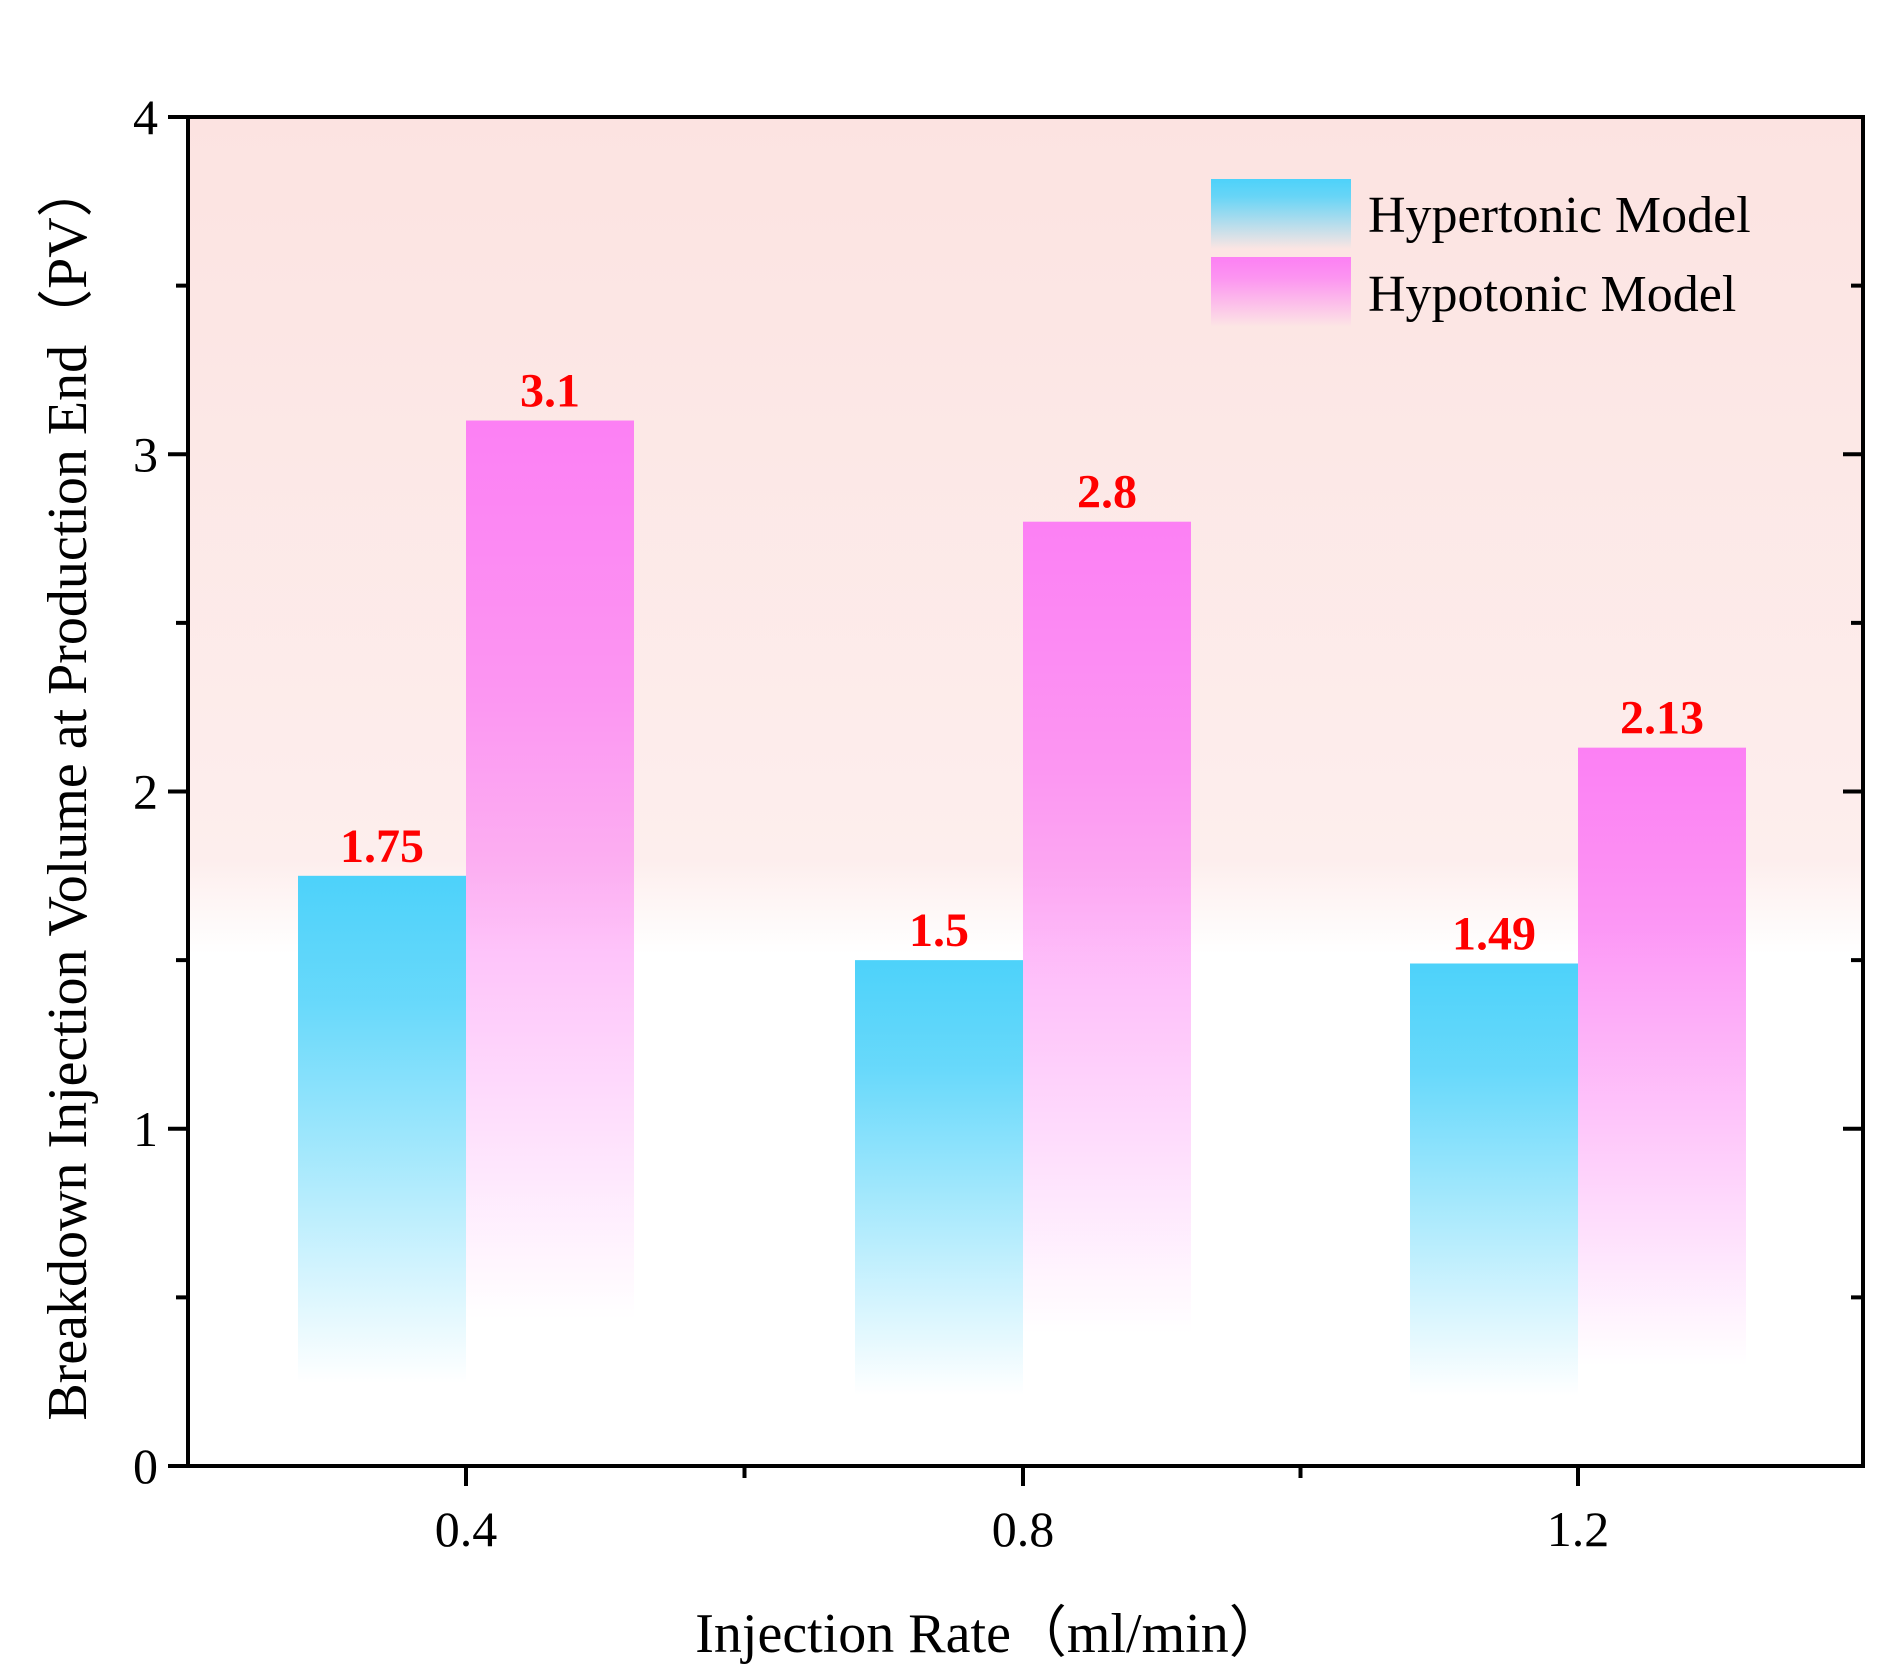 The width and height of the screenshot is (1903, 1677). Describe the element at coordinates (1494, 1179) in the screenshot. I see `bar-hypertonic-1.2` at that location.